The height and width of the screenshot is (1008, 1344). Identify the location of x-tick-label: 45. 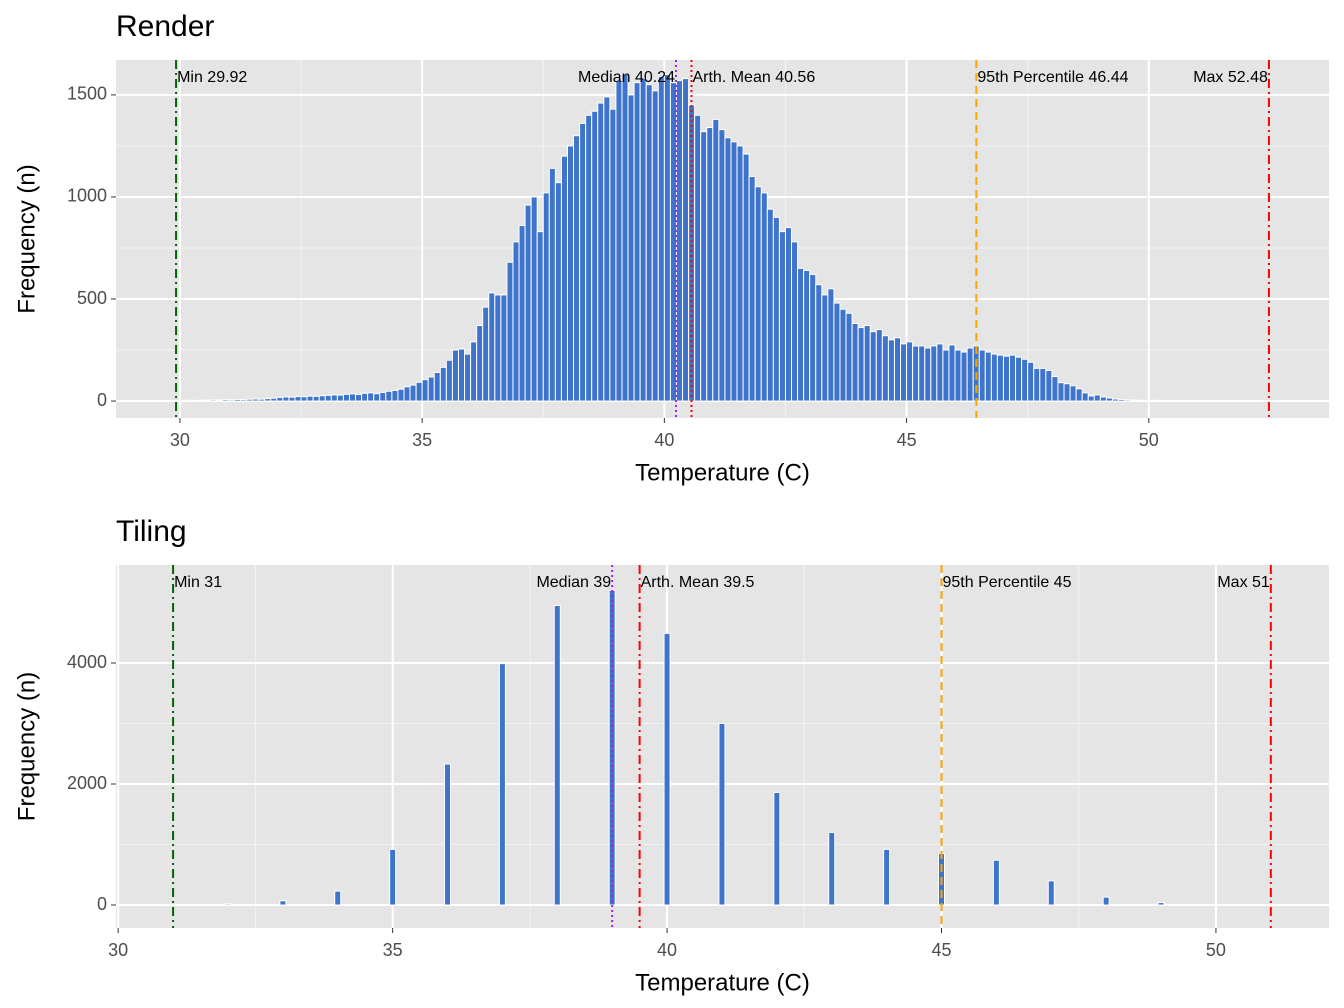
(941, 950).